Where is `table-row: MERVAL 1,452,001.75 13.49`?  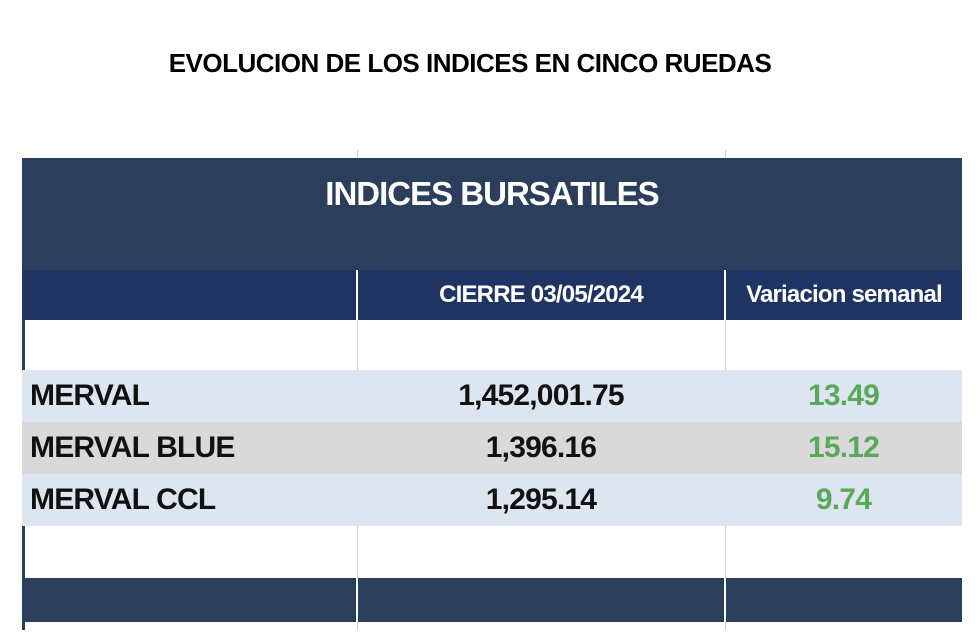 table-row: MERVAL 1,452,001.75 13.49 is located at coordinates (492, 396).